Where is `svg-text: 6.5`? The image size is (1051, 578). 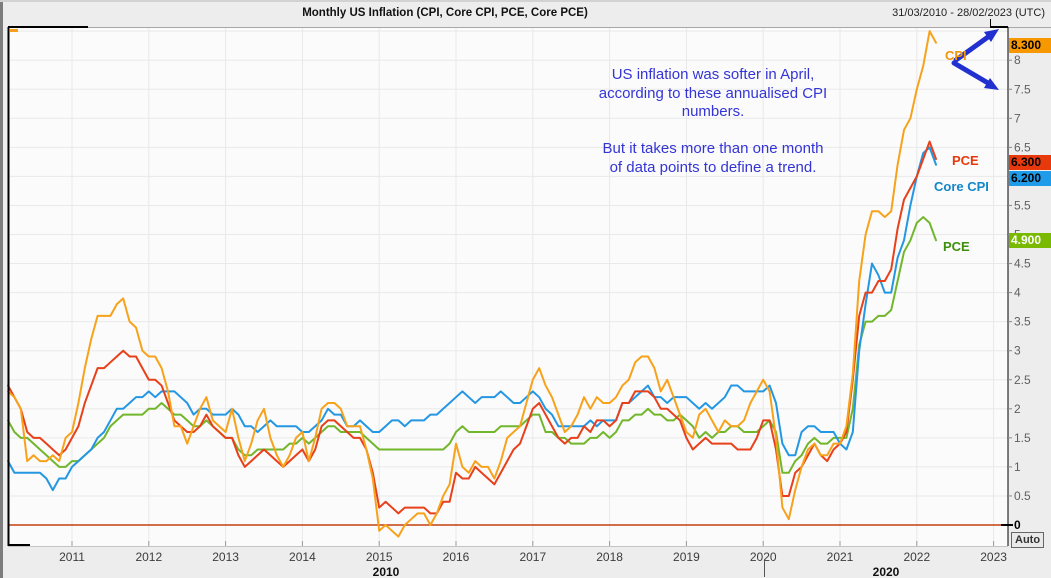 svg-text: 6.5 is located at coordinates (1022, 147).